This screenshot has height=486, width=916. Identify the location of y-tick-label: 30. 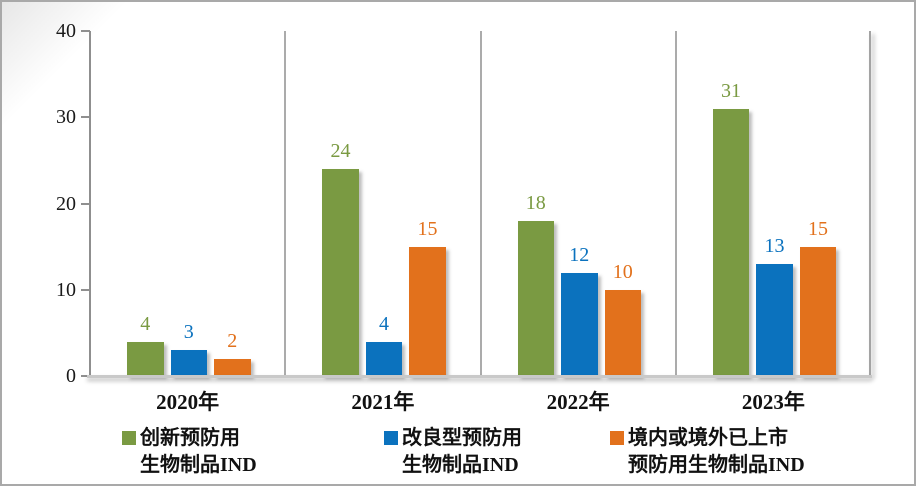
(66, 117).